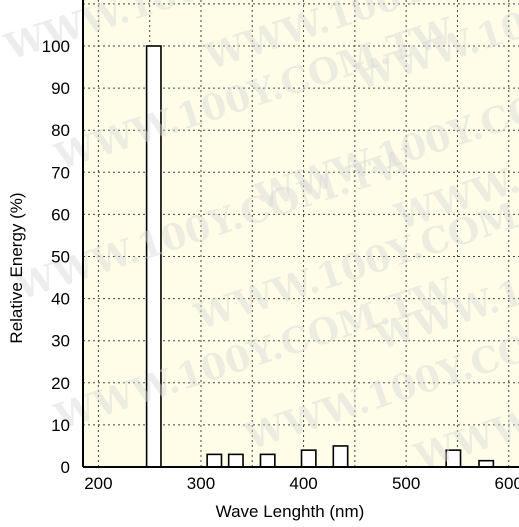 Image resolution: width=519 pixels, height=527 pixels. What do you see at coordinates (60, 130) in the screenshot?
I see `y-tick-label-80: 80` at bounding box center [60, 130].